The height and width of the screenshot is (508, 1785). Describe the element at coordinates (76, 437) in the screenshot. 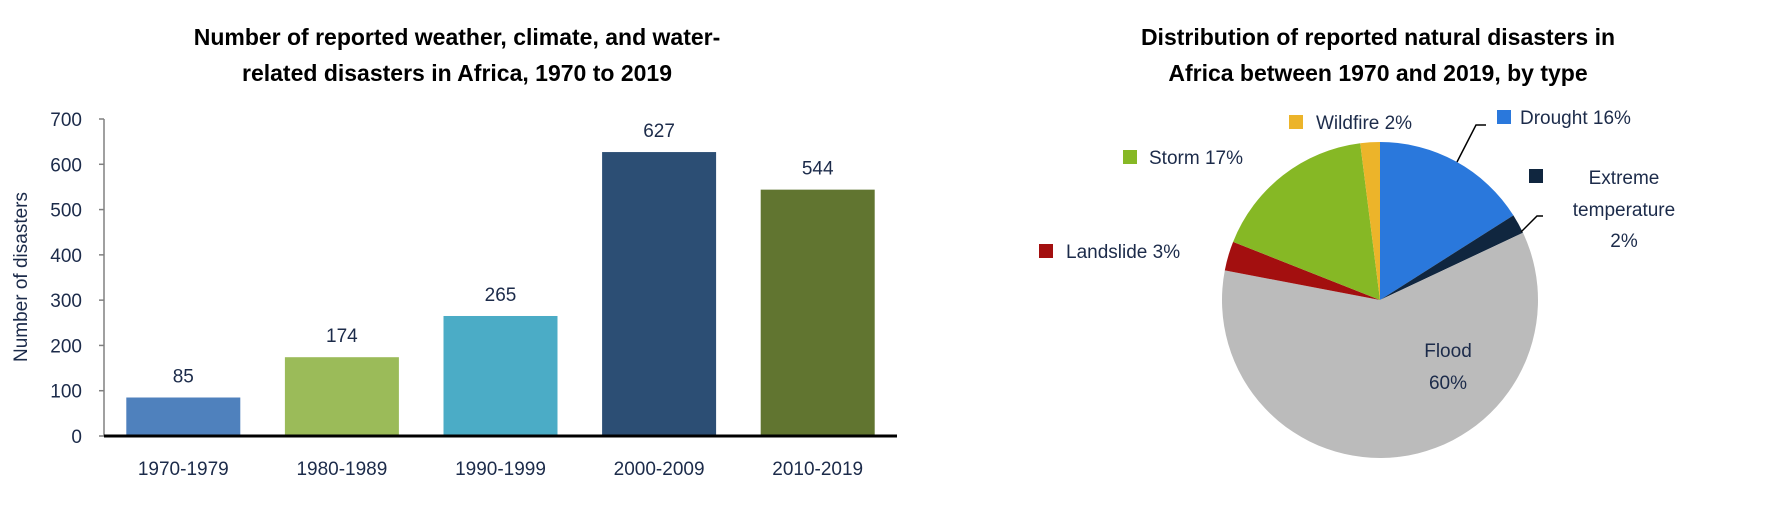

I see `y-tick-label: 0` at that location.